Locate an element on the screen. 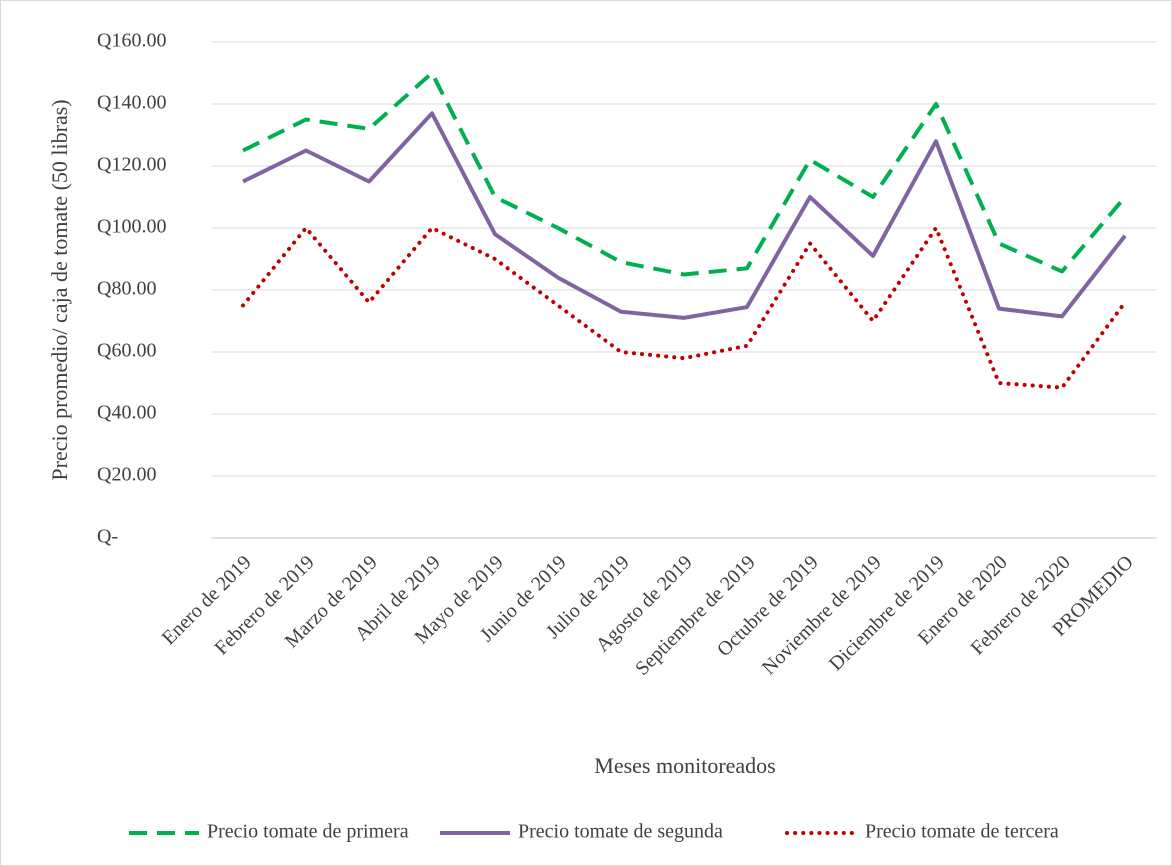 This screenshot has width=1172, height=866. y-tick-label: Q20.00 is located at coordinates (126, 475).